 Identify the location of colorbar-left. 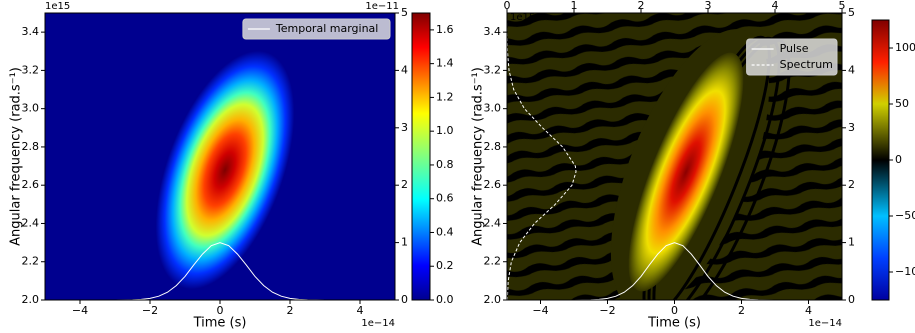
(421, 156).